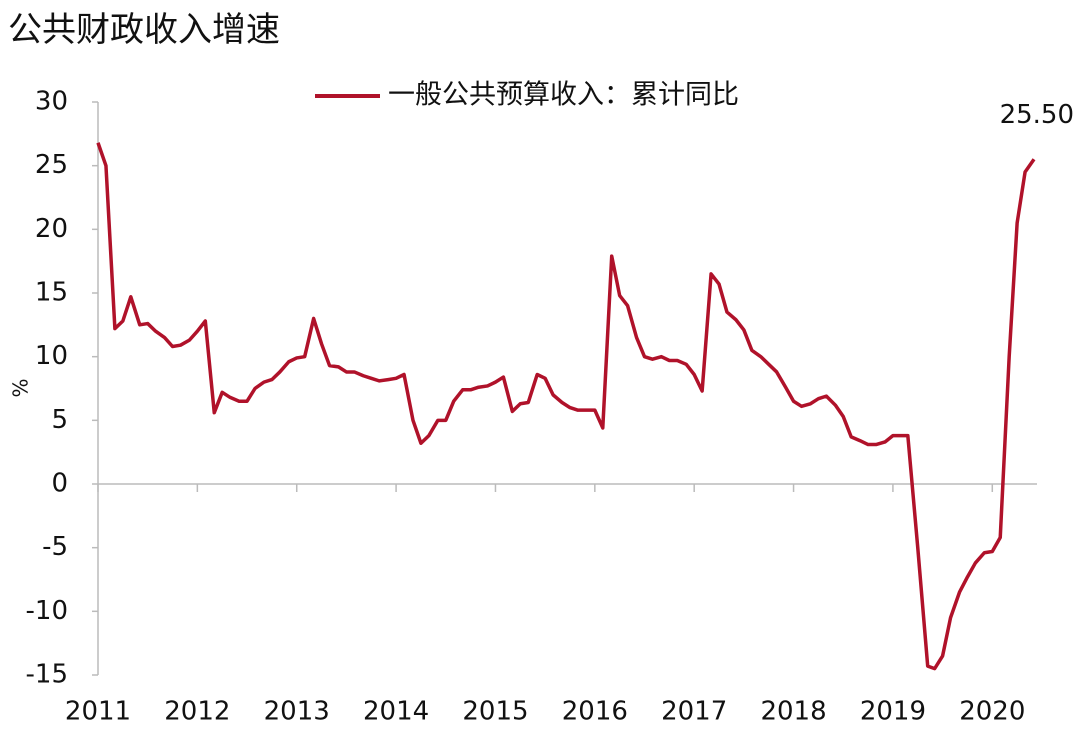 This screenshot has width=1080, height=733. Describe the element at coordinates (21, 387) in the screenshot. I see `y-axis-label: %` at that location.